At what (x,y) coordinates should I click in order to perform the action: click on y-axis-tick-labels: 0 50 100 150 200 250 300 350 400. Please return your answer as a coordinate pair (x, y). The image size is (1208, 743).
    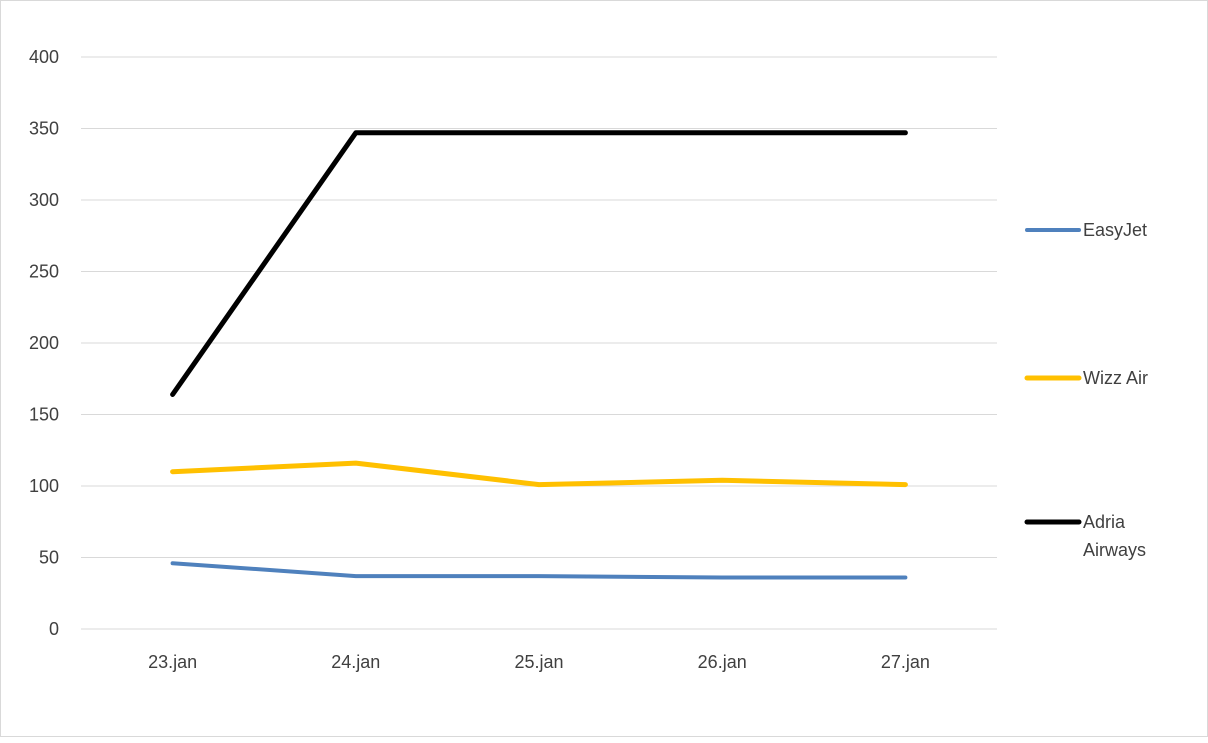
    Looking at the image, I should click on (44, 343).